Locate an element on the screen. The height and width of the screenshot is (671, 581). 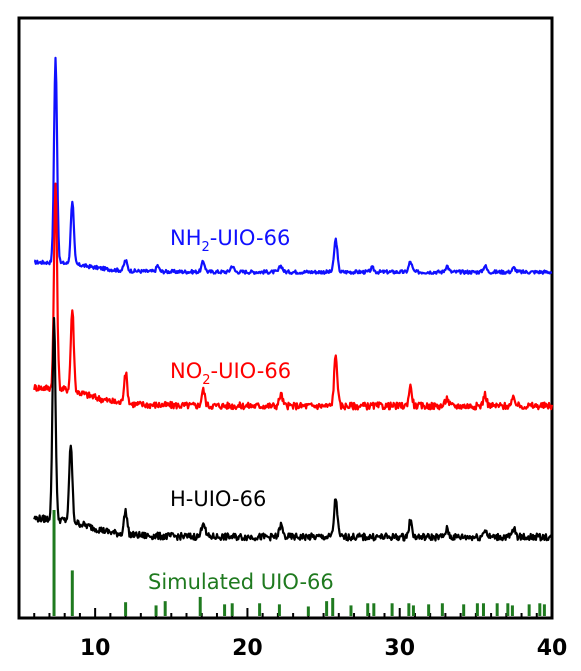
series-label-0: NH2-UIO-66 is located at coordinates (230, 240).